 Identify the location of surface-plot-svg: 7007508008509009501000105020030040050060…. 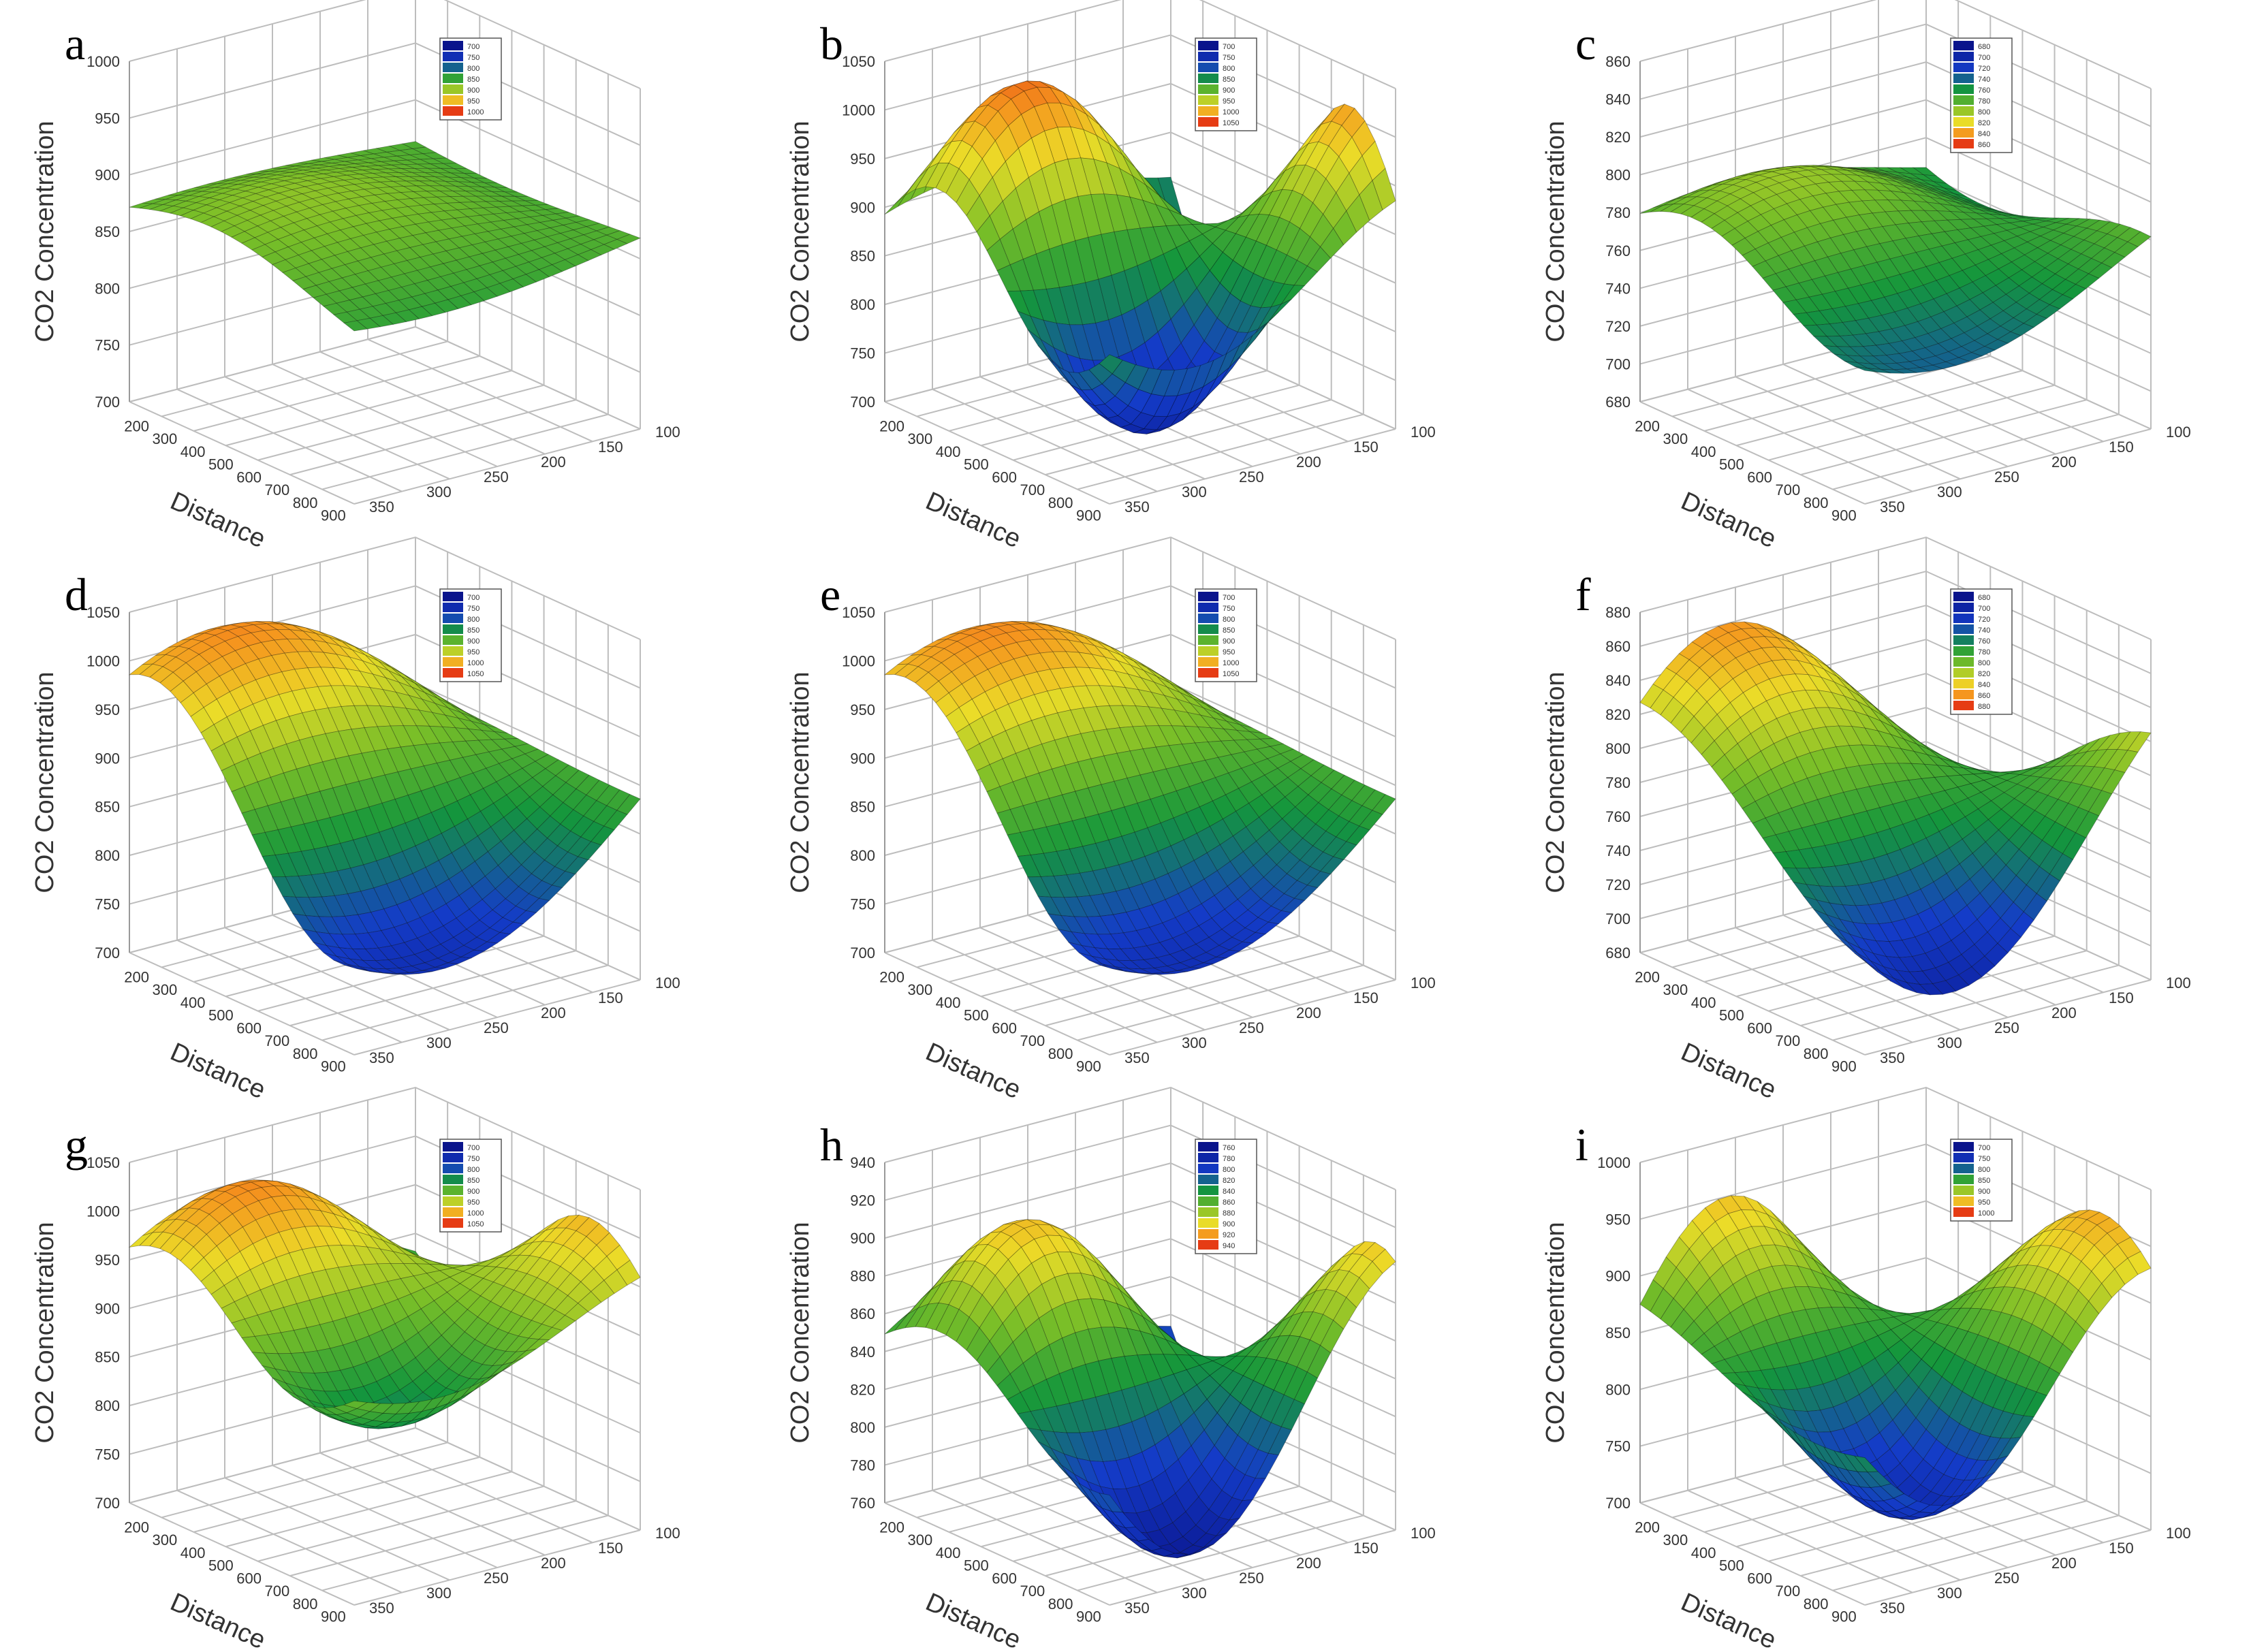
(355, 820).